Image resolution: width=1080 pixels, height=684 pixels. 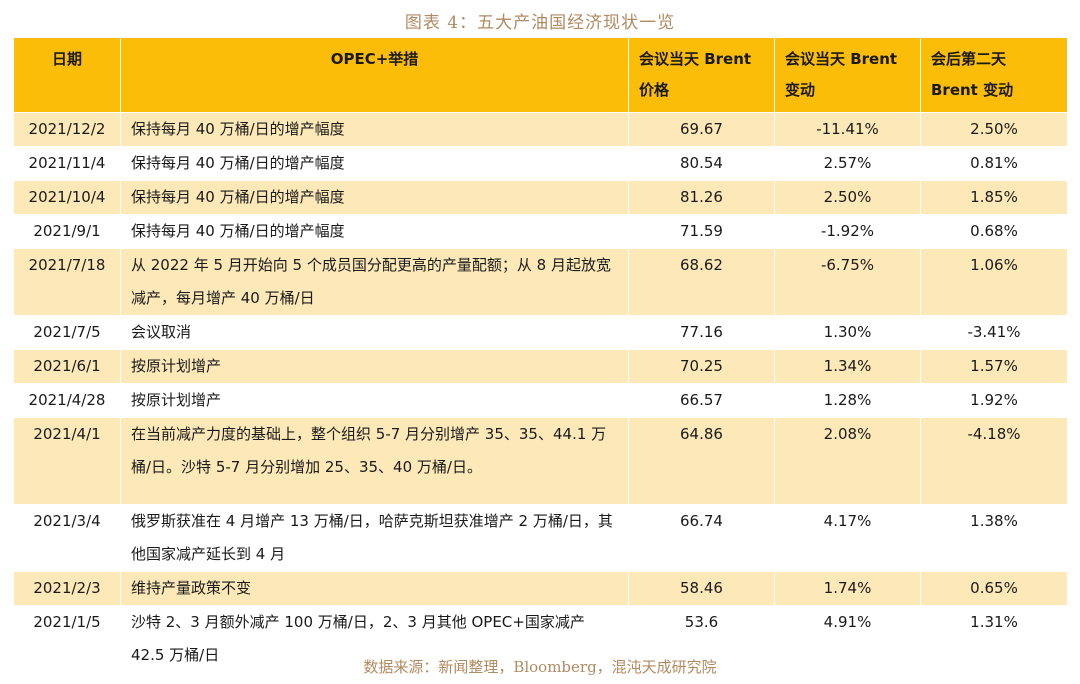 I want to click on next-change-cell: 0.65%, so click(x=994, y=588).